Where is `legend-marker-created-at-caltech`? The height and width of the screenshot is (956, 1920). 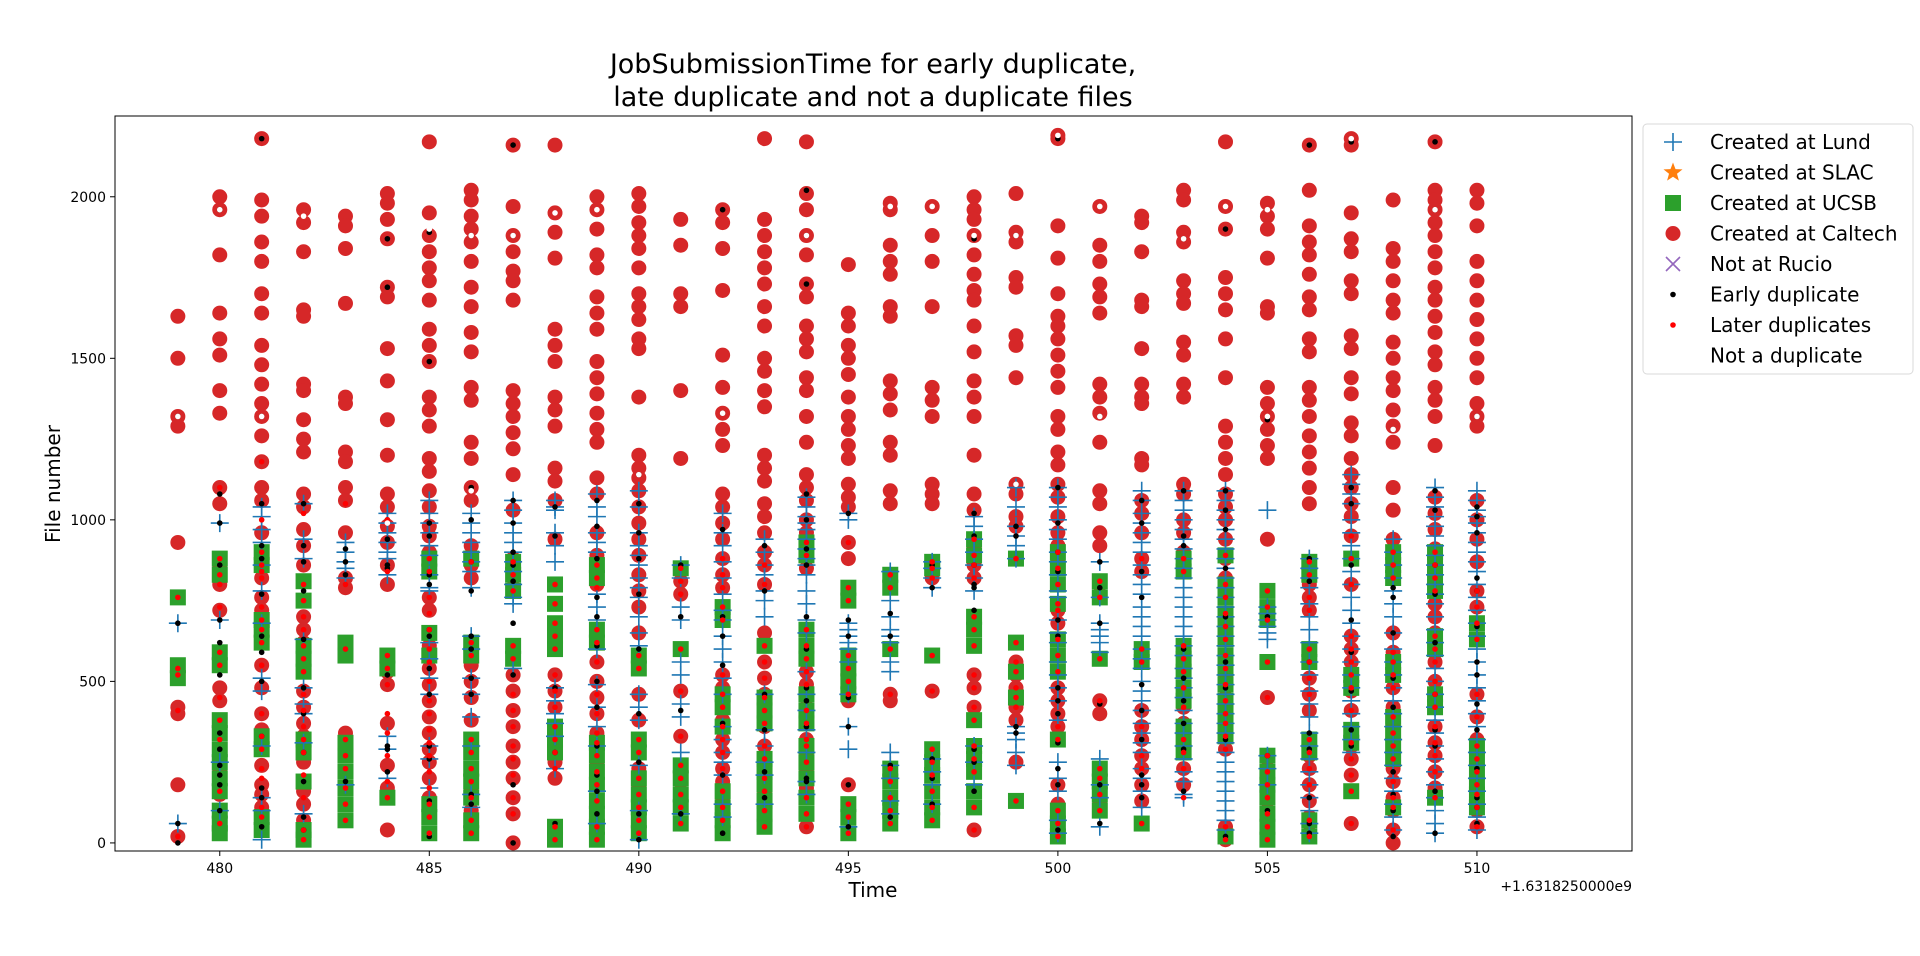
legend-marker-created-at-caltech is located at coordinates (1673, 233).